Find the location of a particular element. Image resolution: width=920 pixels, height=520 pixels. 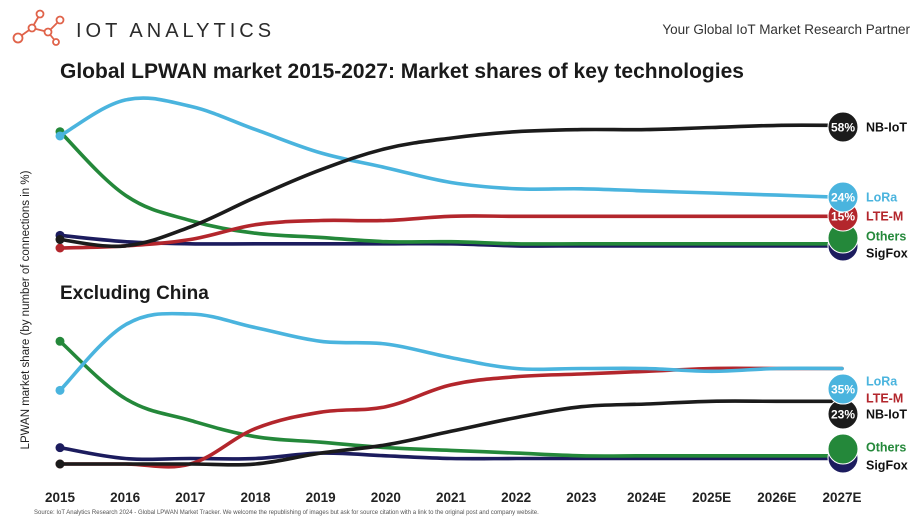

end-badge-lora-p0 is located at coordinates (843, 197).